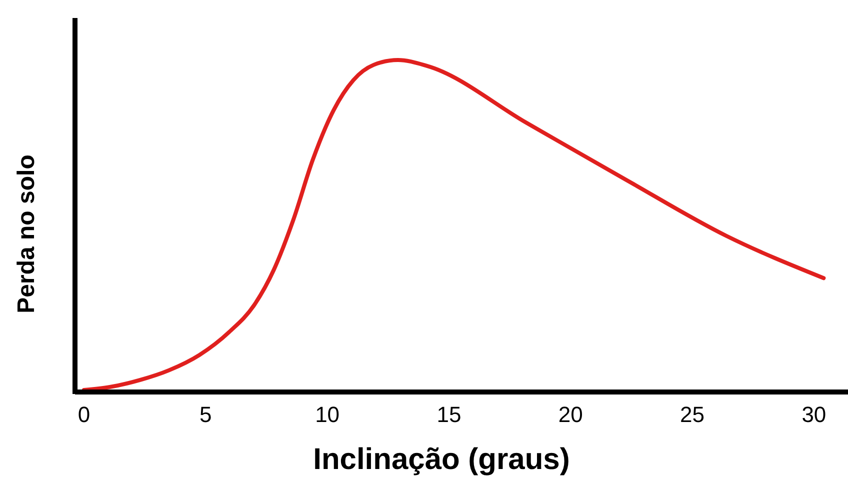 This screenshot has width=848, height=477. What do you see at coordinates (206, 414) in the screenshot?
I see `x-tick-label: 5` at bounding box center [206, 414].